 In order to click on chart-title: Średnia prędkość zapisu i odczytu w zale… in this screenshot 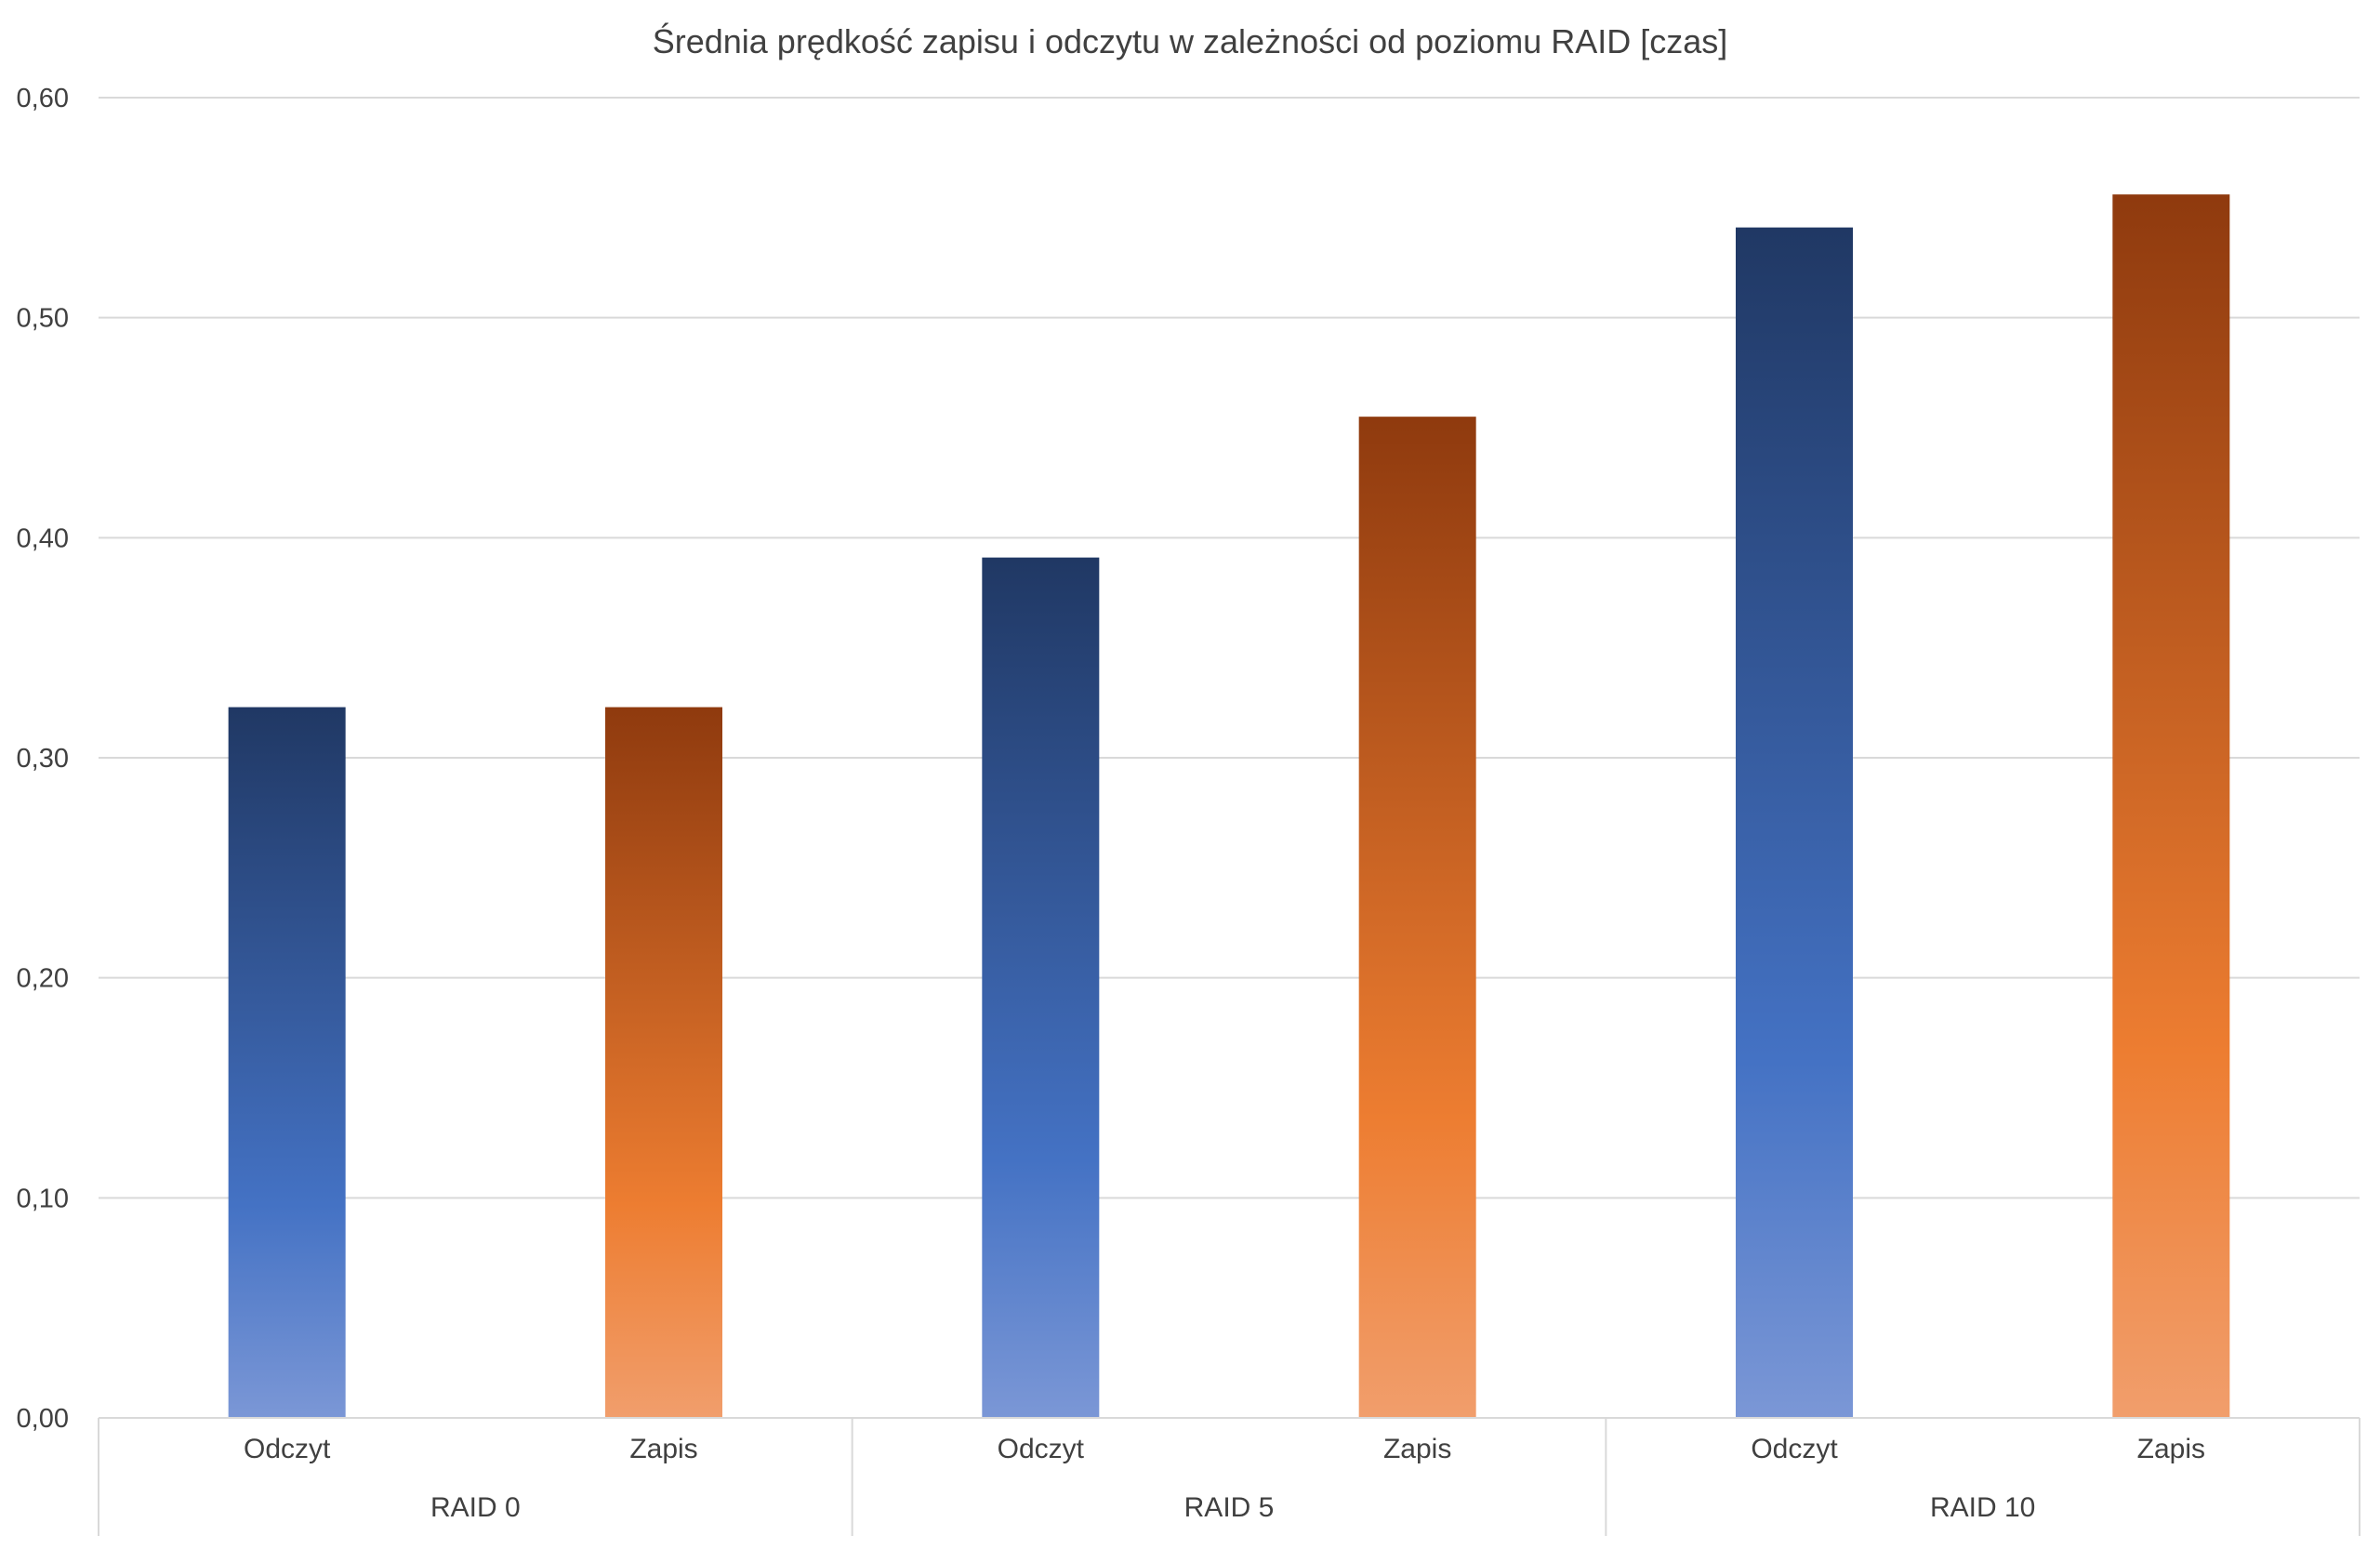, I will do `click(1190, 40)`.